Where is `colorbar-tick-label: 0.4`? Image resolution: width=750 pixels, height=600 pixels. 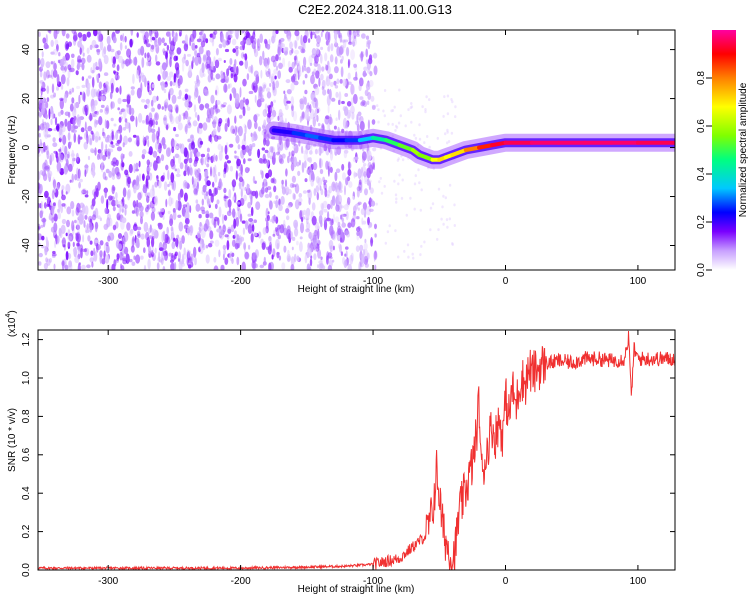
colorbar-tick-label: 0.4 is located at coordinates (701, 174).